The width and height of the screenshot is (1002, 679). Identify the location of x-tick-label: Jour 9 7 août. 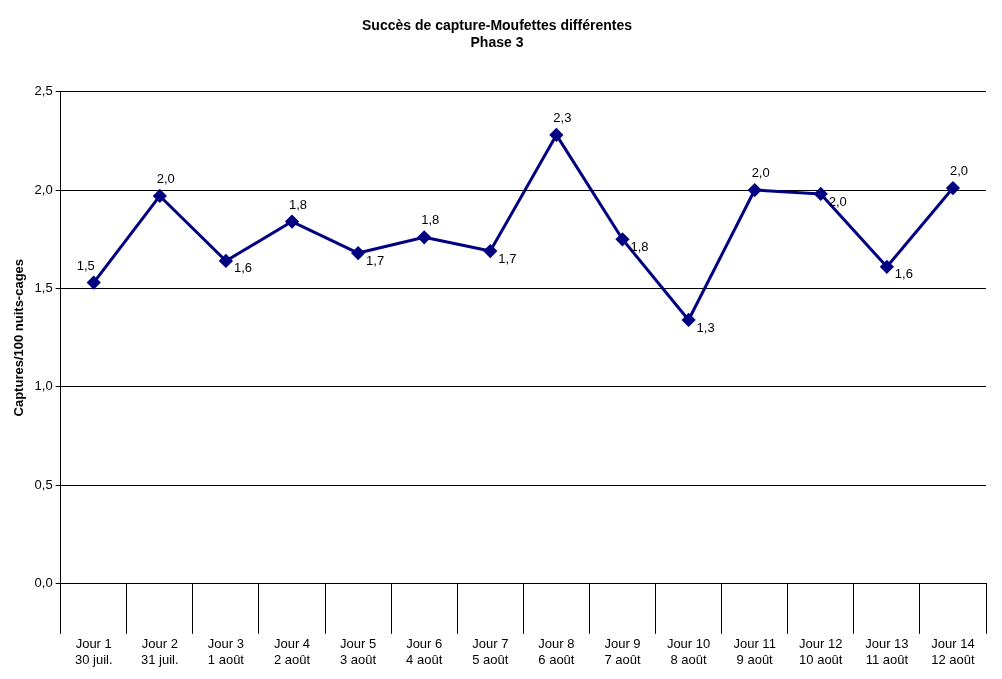
(622, 651).